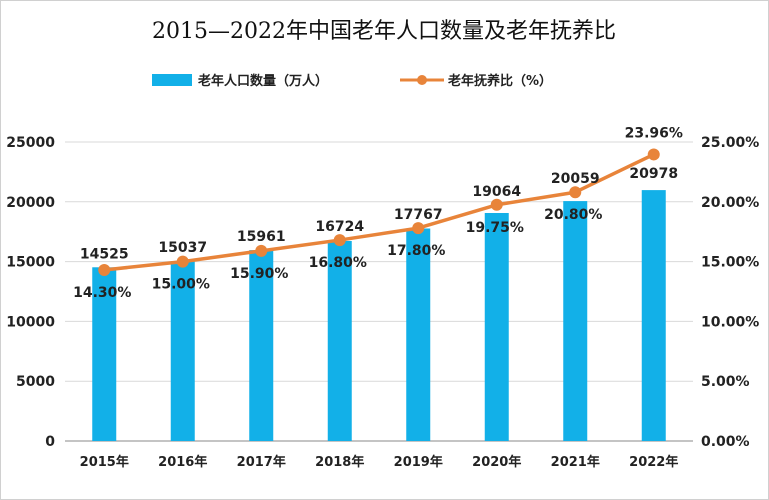 The height and width of the screenshot is (500, 769). What do you see at coordinates (30, 143) in the screenshot?
I see `left-tick-label: 25000` at bounding box center [30, 143].